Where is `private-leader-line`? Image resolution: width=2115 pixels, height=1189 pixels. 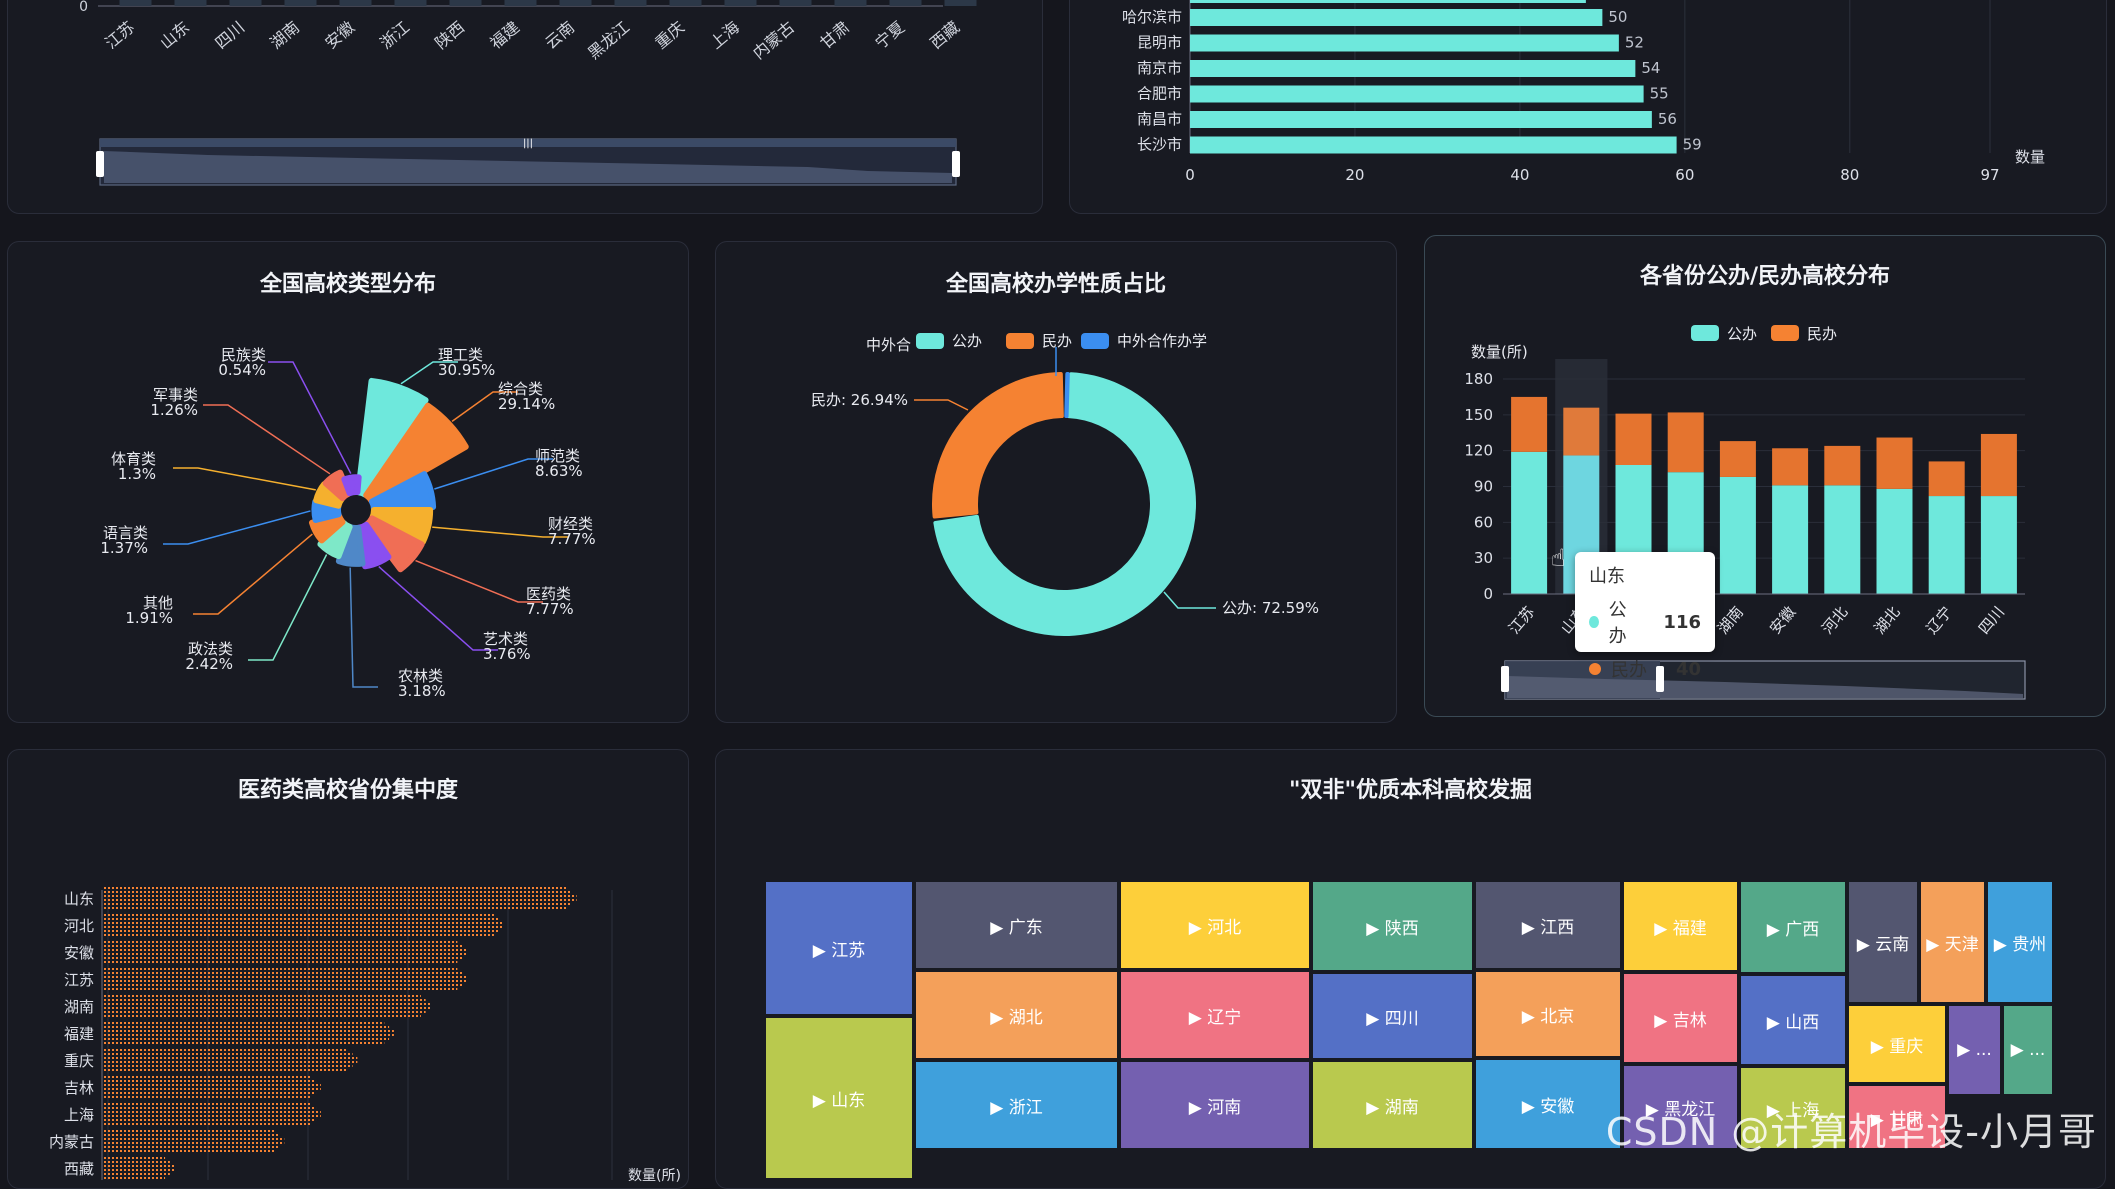
private-leader-line is located at coordinates (941, 405).